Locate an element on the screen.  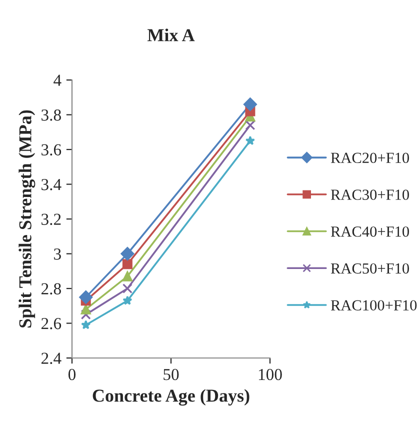
y-tick-label: 3 is located at coordinates (57, 254).